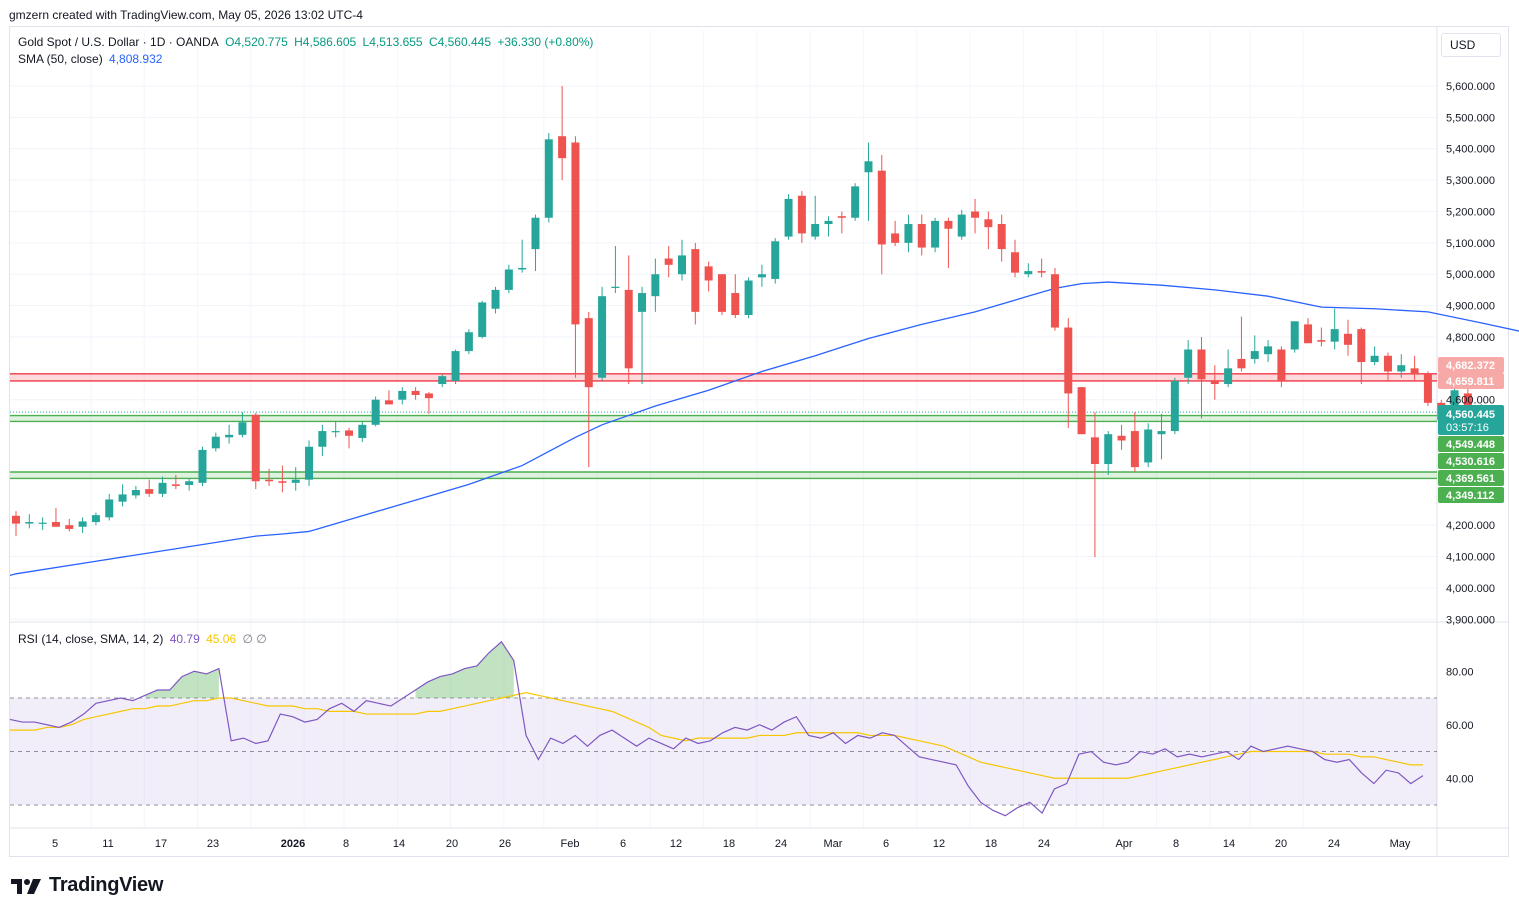 This screenshot has height=917, width=1519. Describe the element at coordinates (1471, 45) in the screenshot. I see `currency-selector: USD` at that location.